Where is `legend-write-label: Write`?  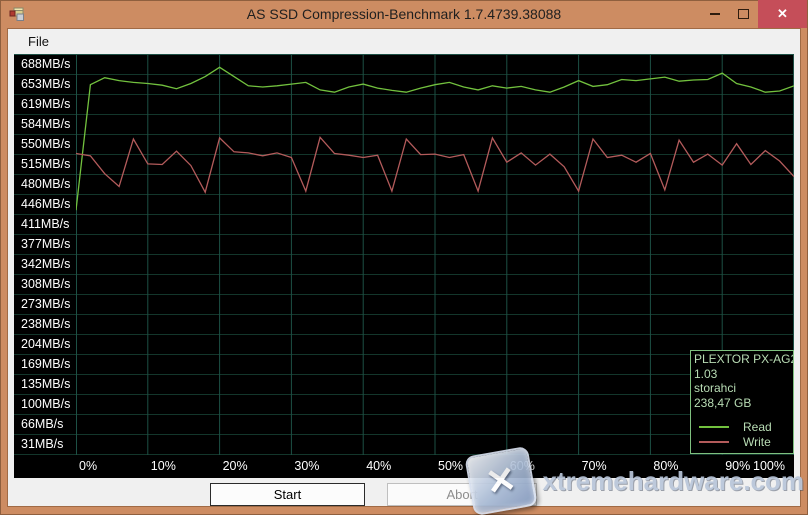 legend-write-label: Write is located at coordinates (757, 441).